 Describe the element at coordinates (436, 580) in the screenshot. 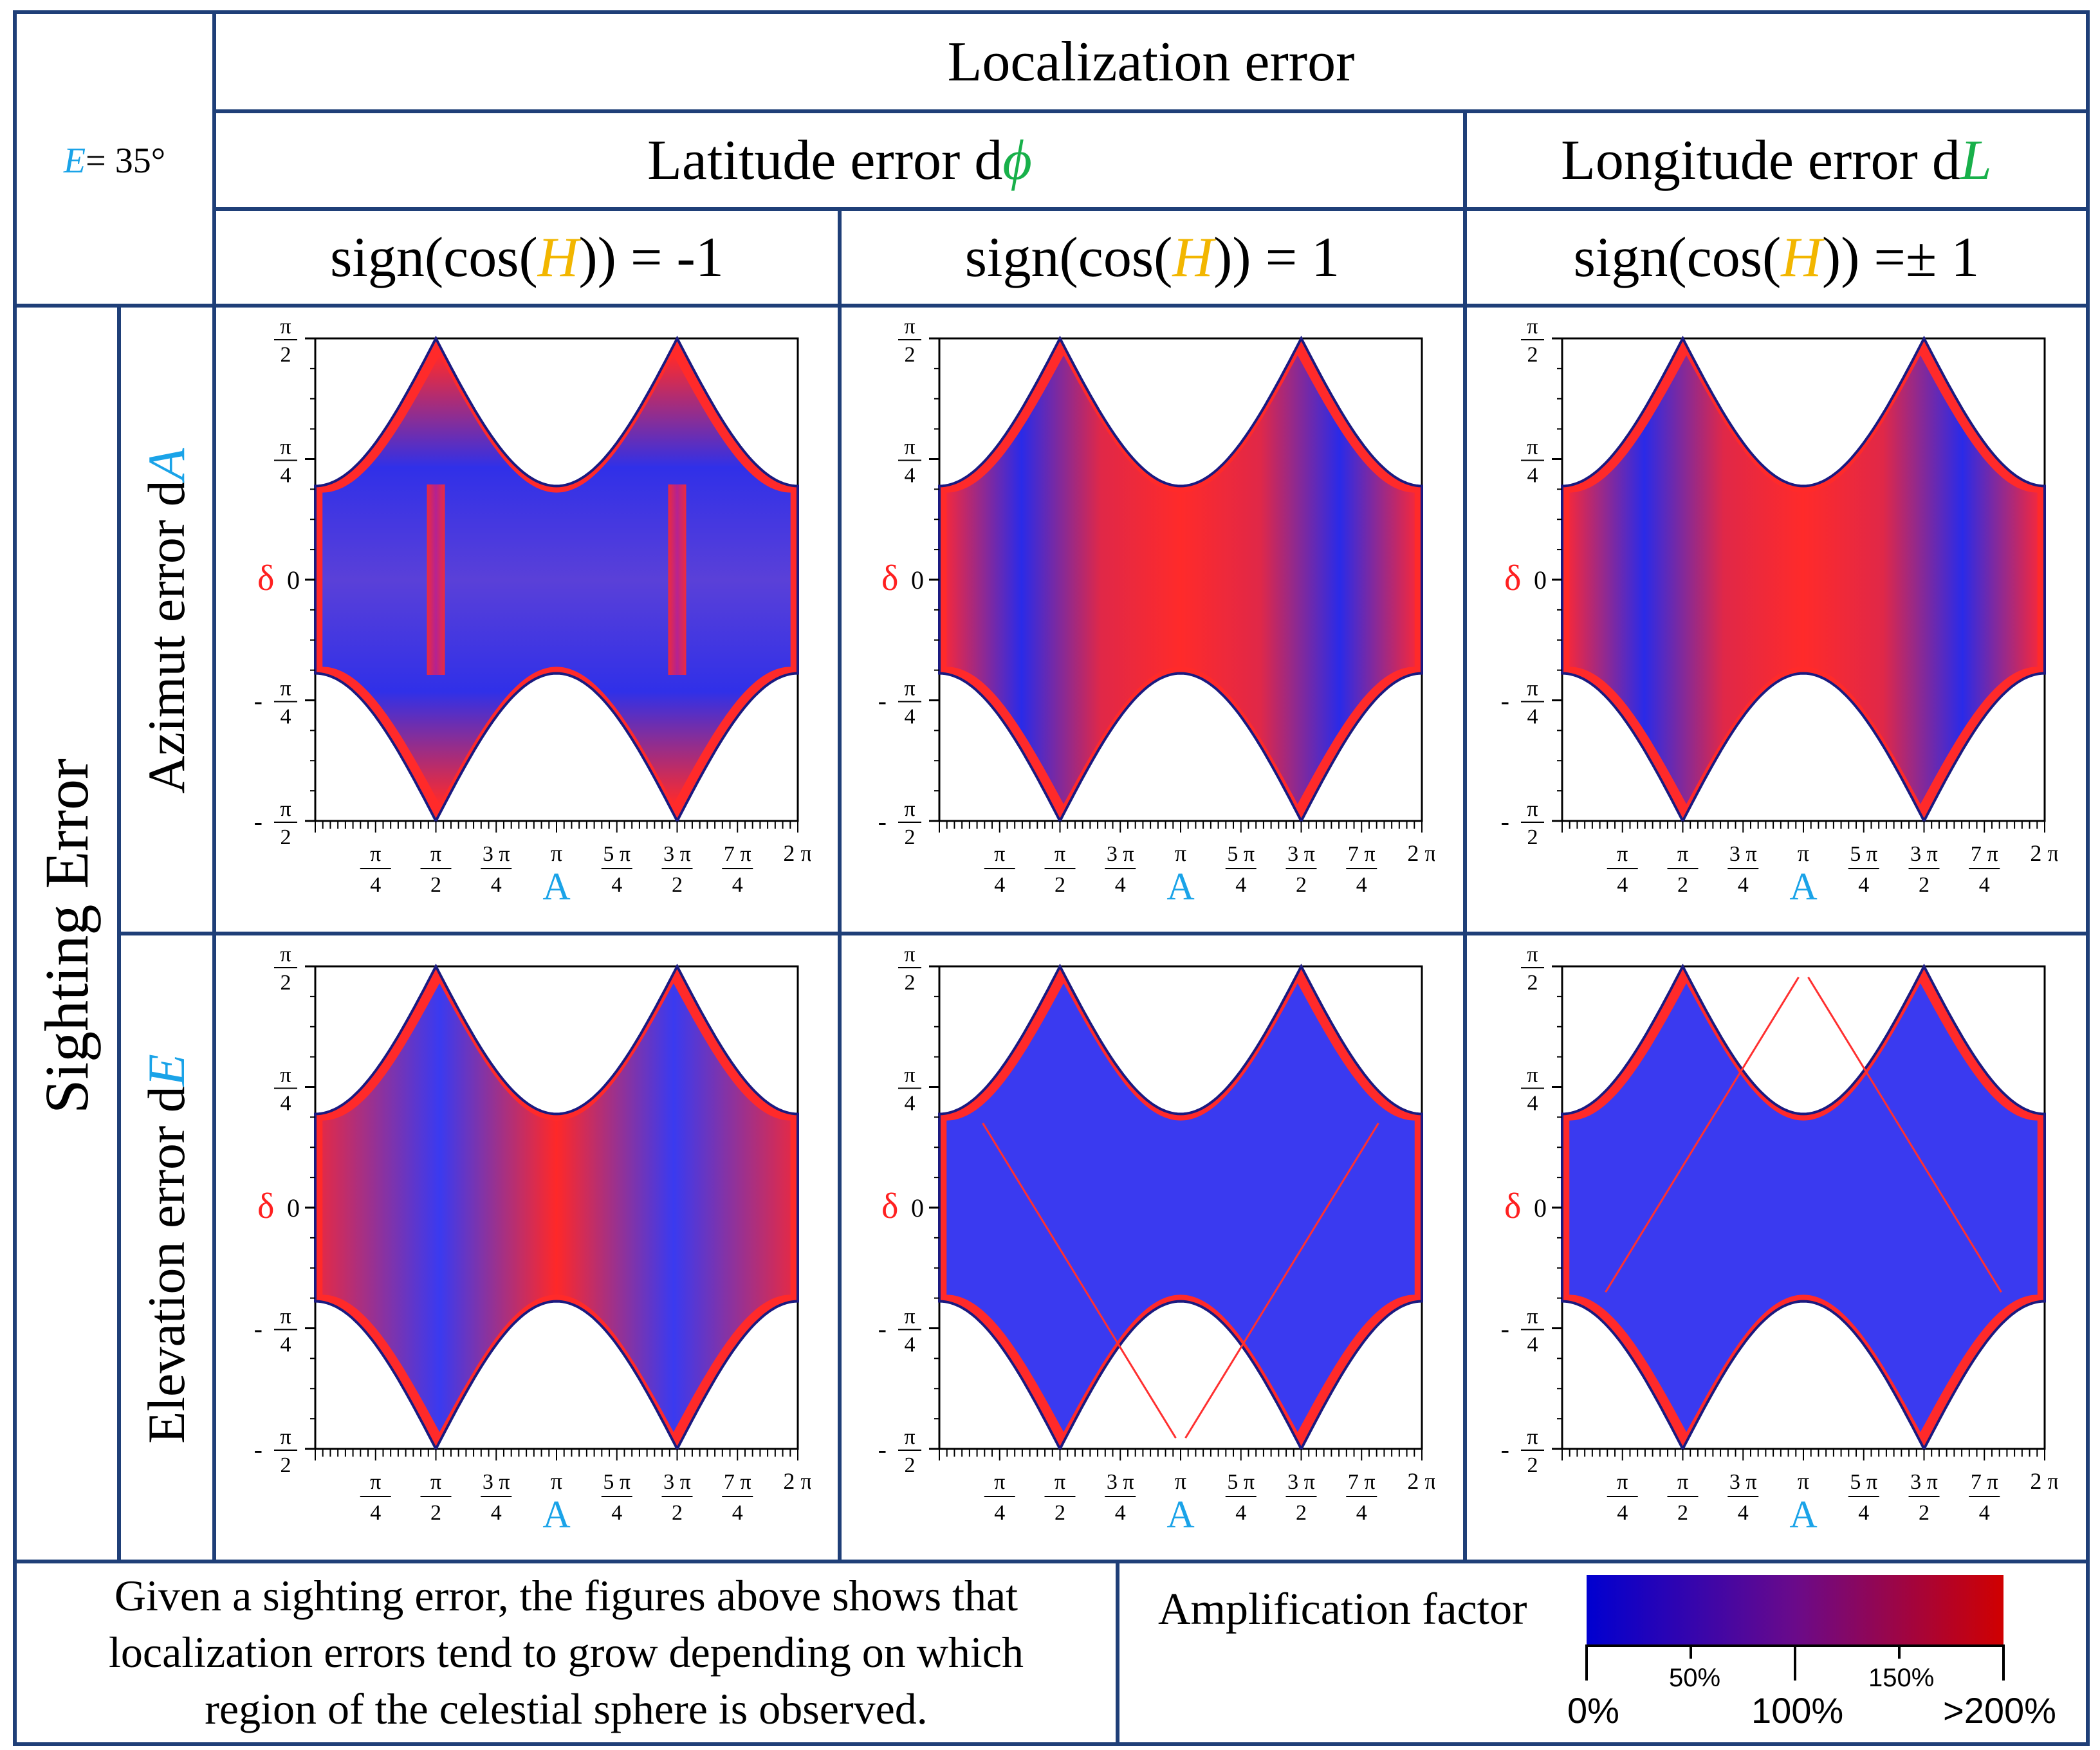

I see `red-vertical-band` at that location.